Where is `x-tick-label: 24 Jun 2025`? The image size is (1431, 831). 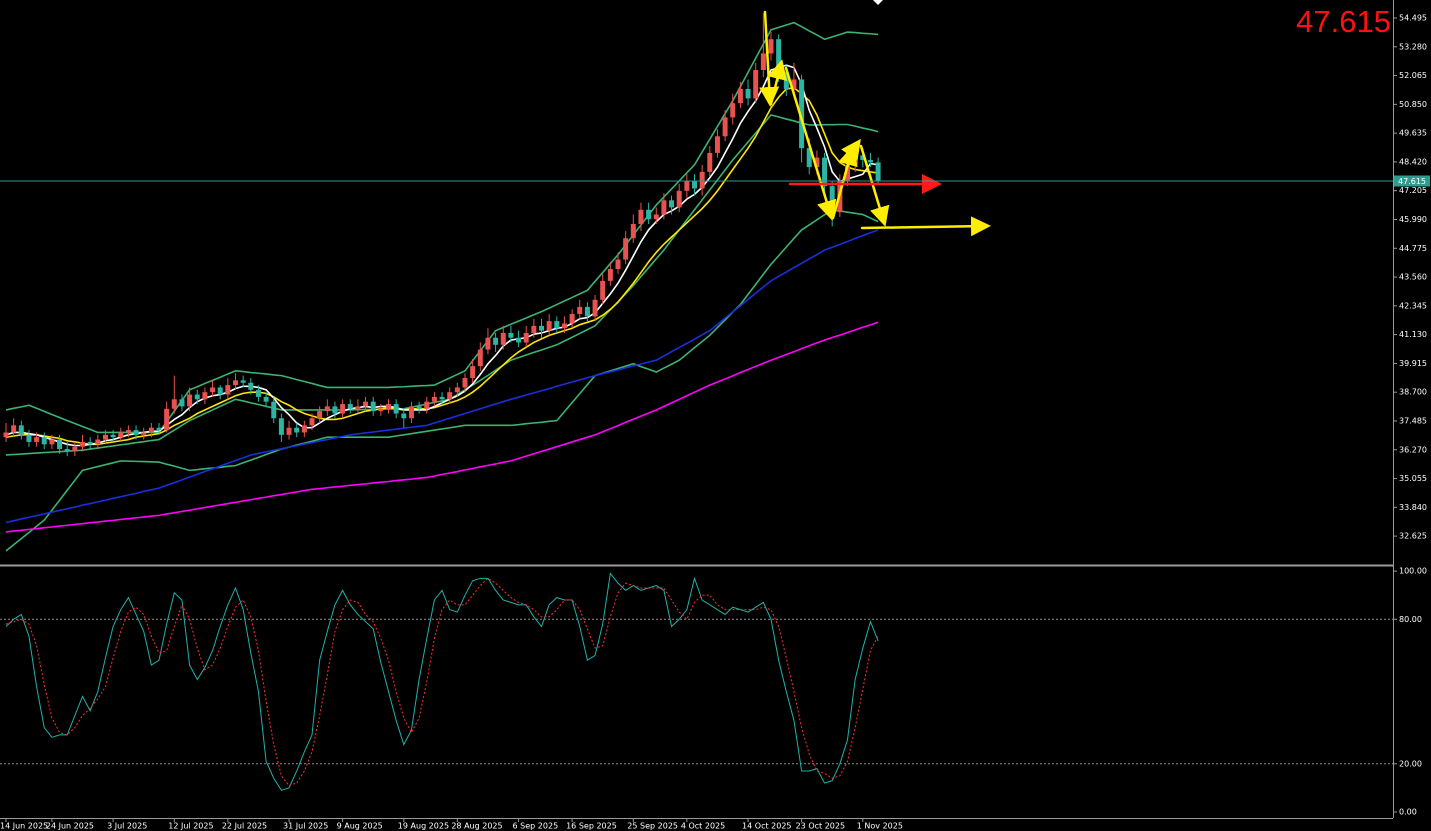
x-tick-label: 24 Jun 2025 is located at coordinates (70, 826).